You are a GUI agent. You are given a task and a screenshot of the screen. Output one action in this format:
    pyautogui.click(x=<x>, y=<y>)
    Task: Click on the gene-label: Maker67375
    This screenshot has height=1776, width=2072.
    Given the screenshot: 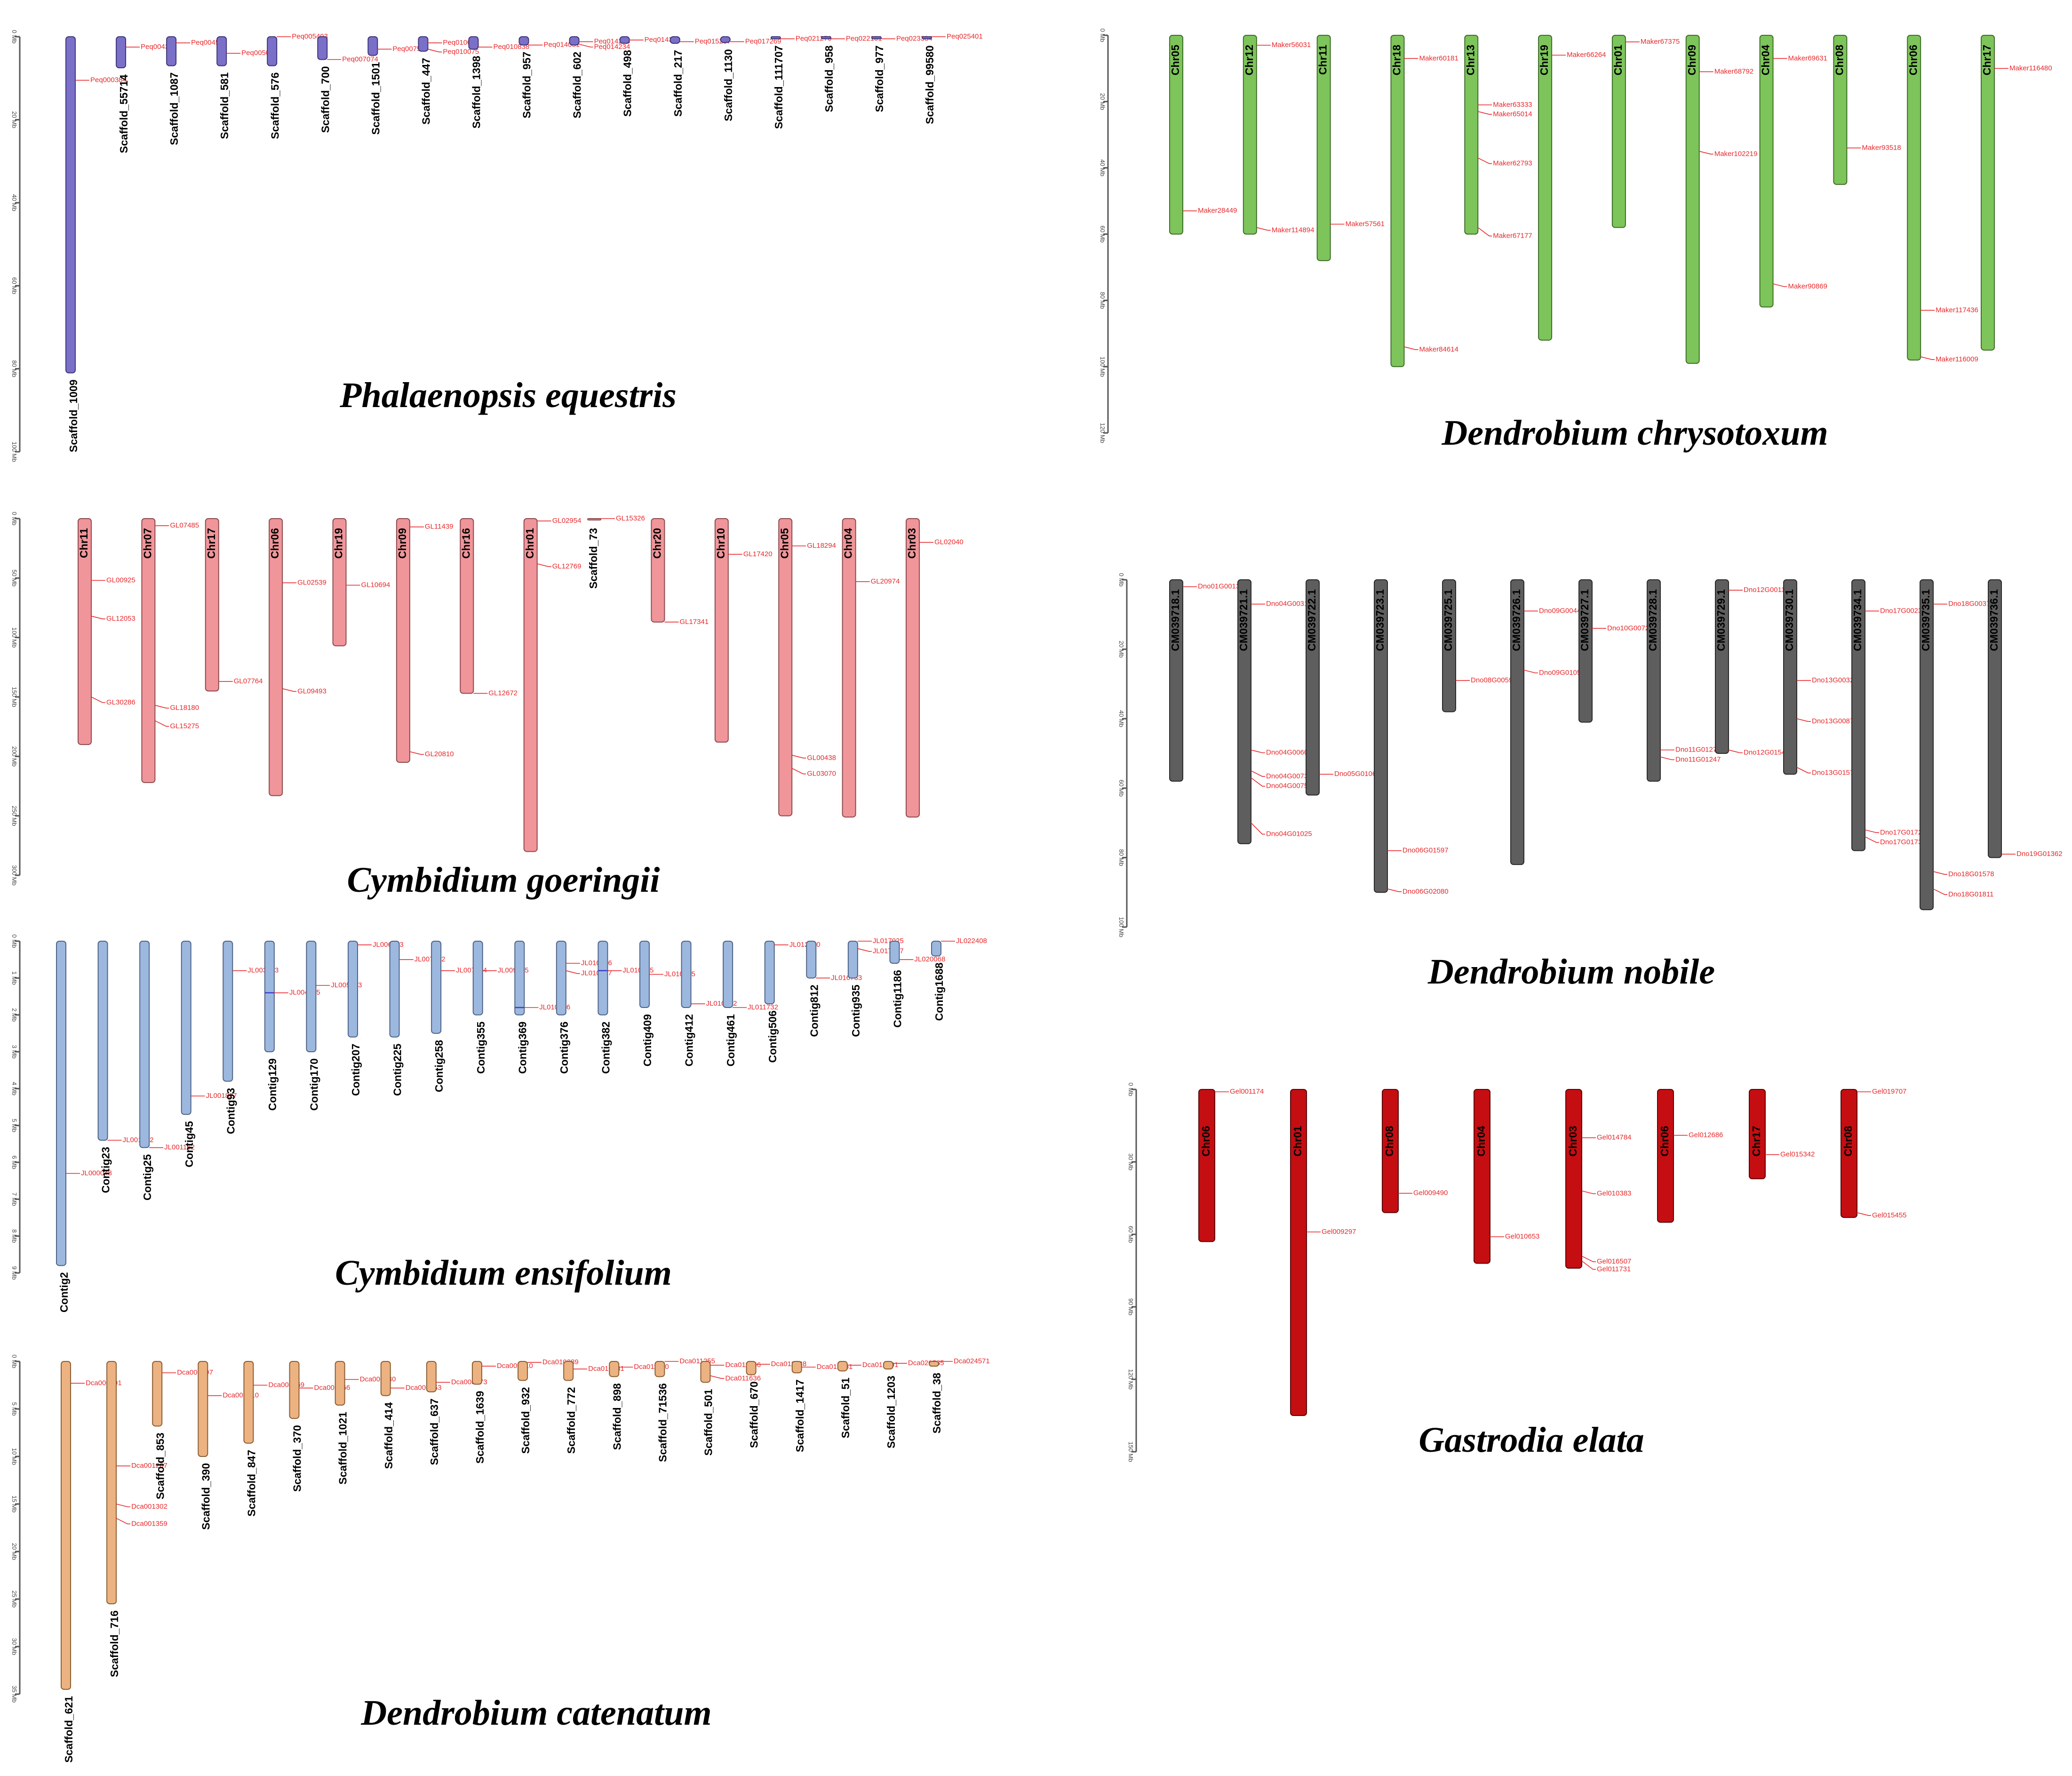 What is the action you would take?
    pyautogui.click(x=1660, y=42)
    